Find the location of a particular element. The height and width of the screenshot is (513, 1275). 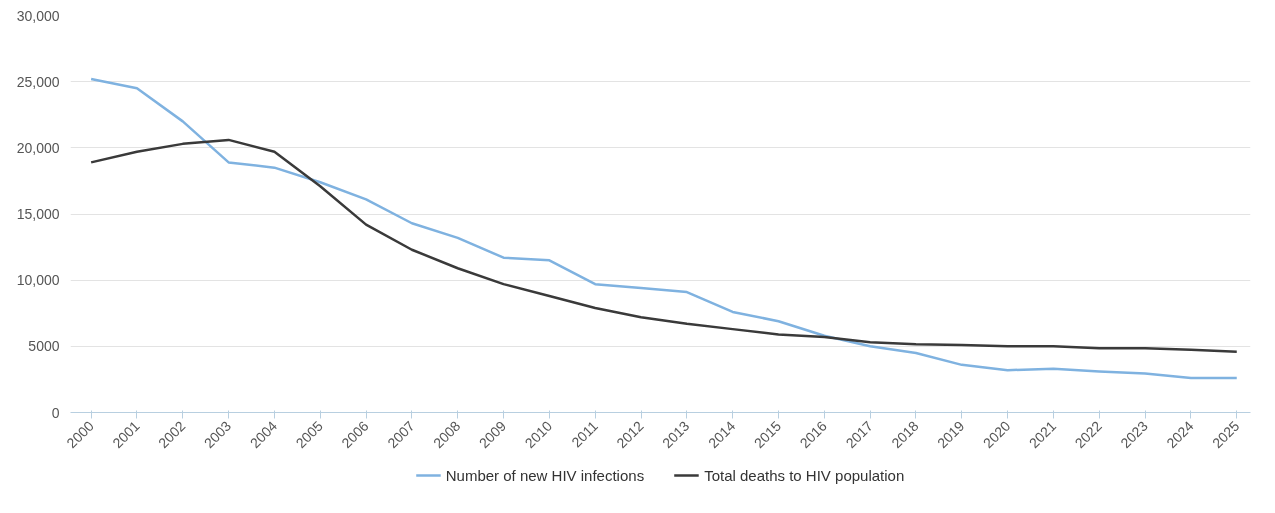

legend-label: Number of new HIV infections is located at coordinates (545, 475).